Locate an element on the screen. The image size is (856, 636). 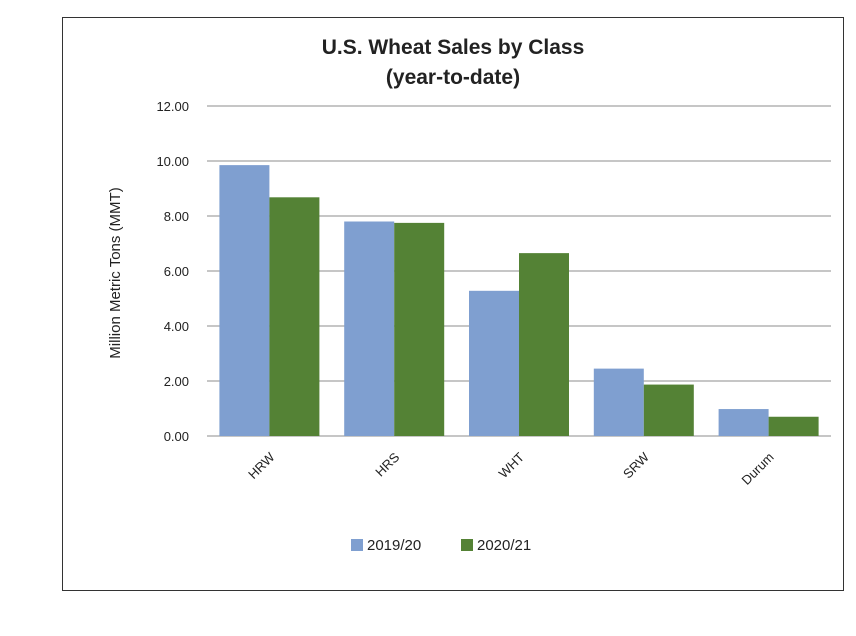
y-tick-label: 6.00 is located at coordinates (176, 271).